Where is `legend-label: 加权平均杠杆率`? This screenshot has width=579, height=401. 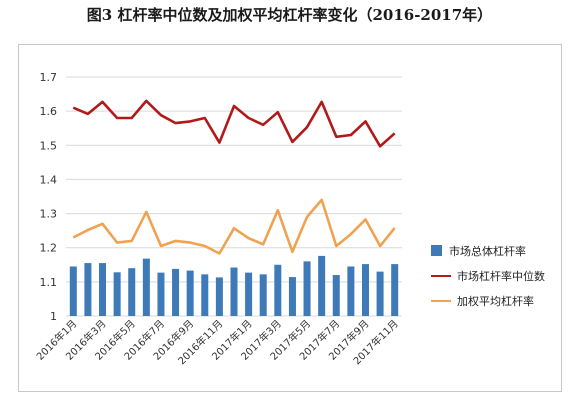 legend-label: 加权平均杠杆率 is located at coordinates (495, 301).